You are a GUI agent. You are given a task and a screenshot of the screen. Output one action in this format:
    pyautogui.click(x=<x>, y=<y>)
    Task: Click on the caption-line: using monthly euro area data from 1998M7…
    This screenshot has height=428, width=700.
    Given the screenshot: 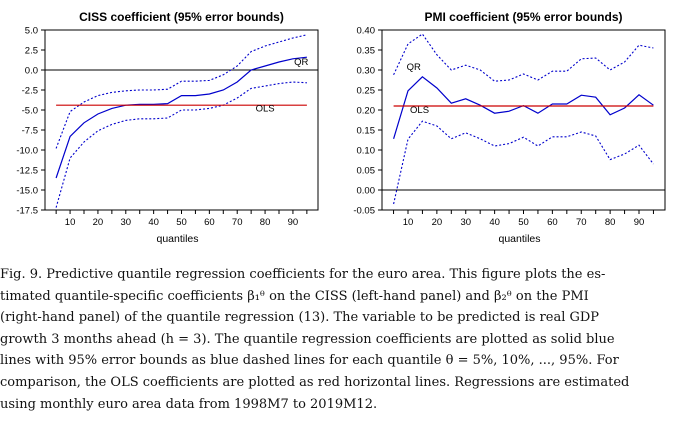 What is the action you would take?
    pyautogui.click(x=189, y=404)
    